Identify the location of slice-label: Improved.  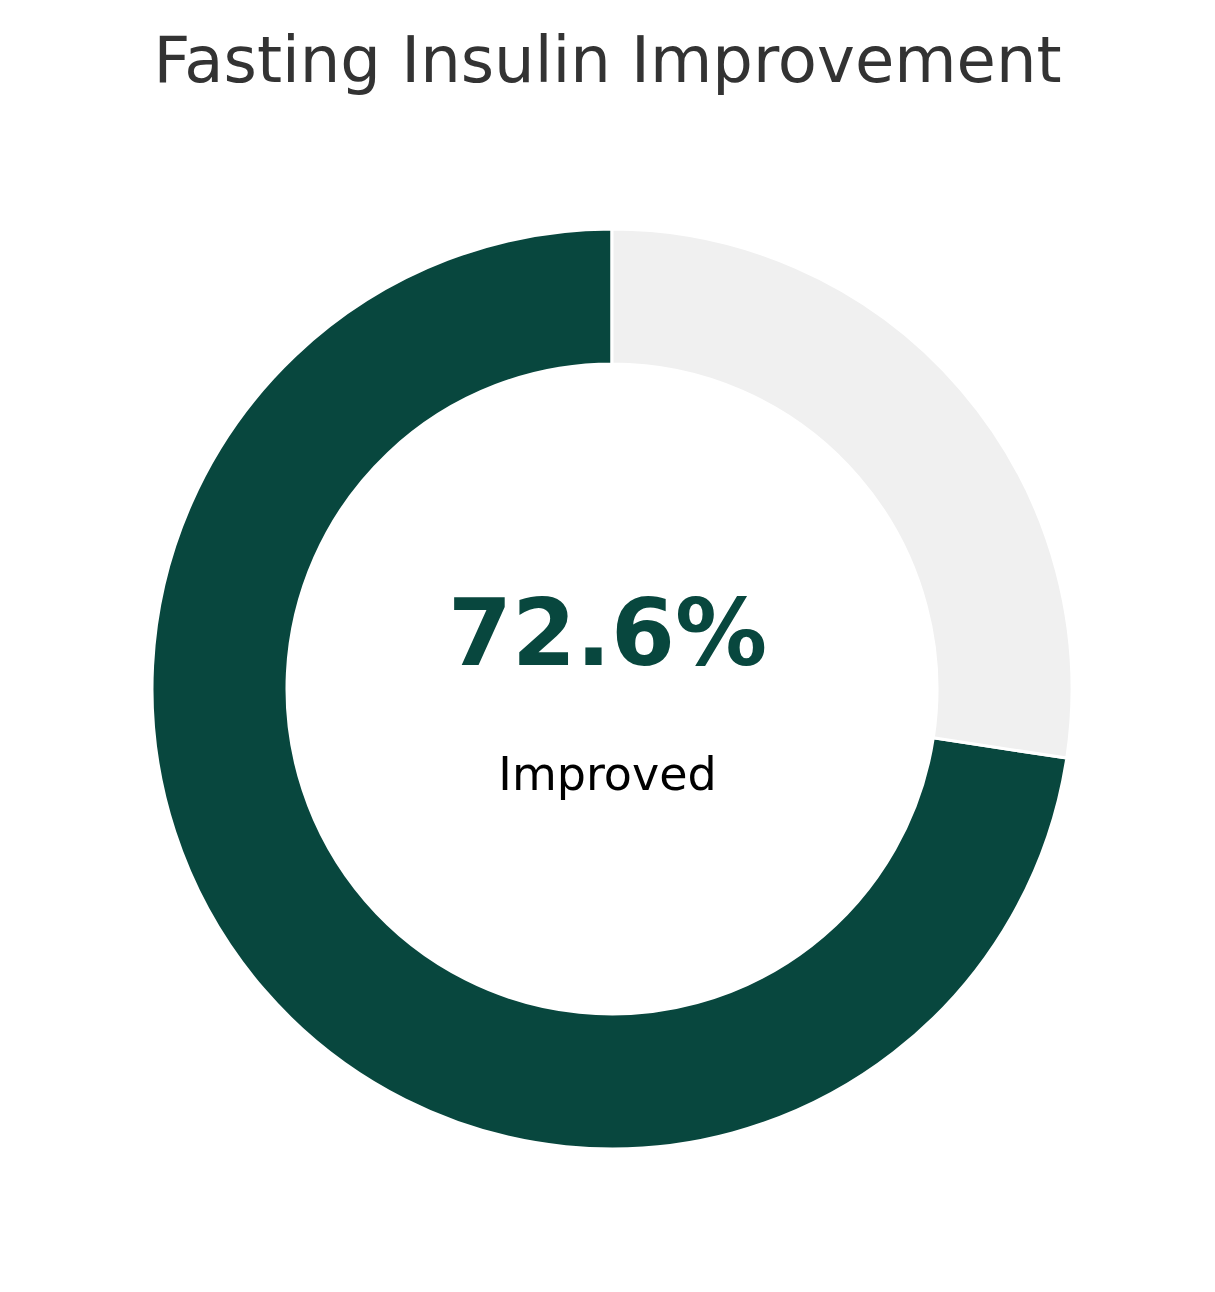
(607, 774).